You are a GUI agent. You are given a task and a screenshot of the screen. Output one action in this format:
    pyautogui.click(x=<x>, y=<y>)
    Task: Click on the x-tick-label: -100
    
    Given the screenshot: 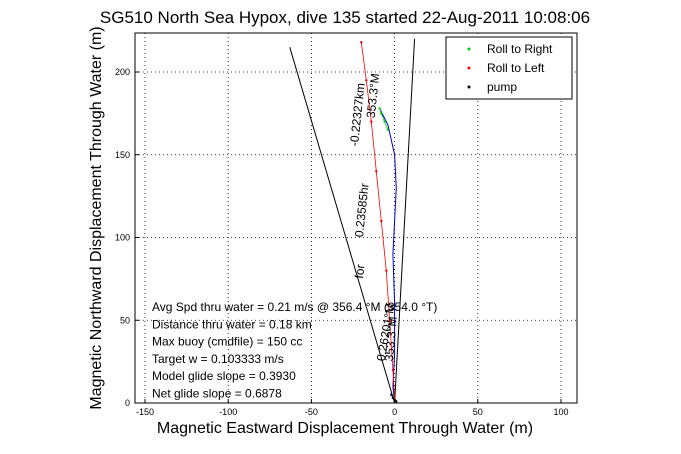 What is the action you would take?
    pyautogui.click(x=228, y=412)
    